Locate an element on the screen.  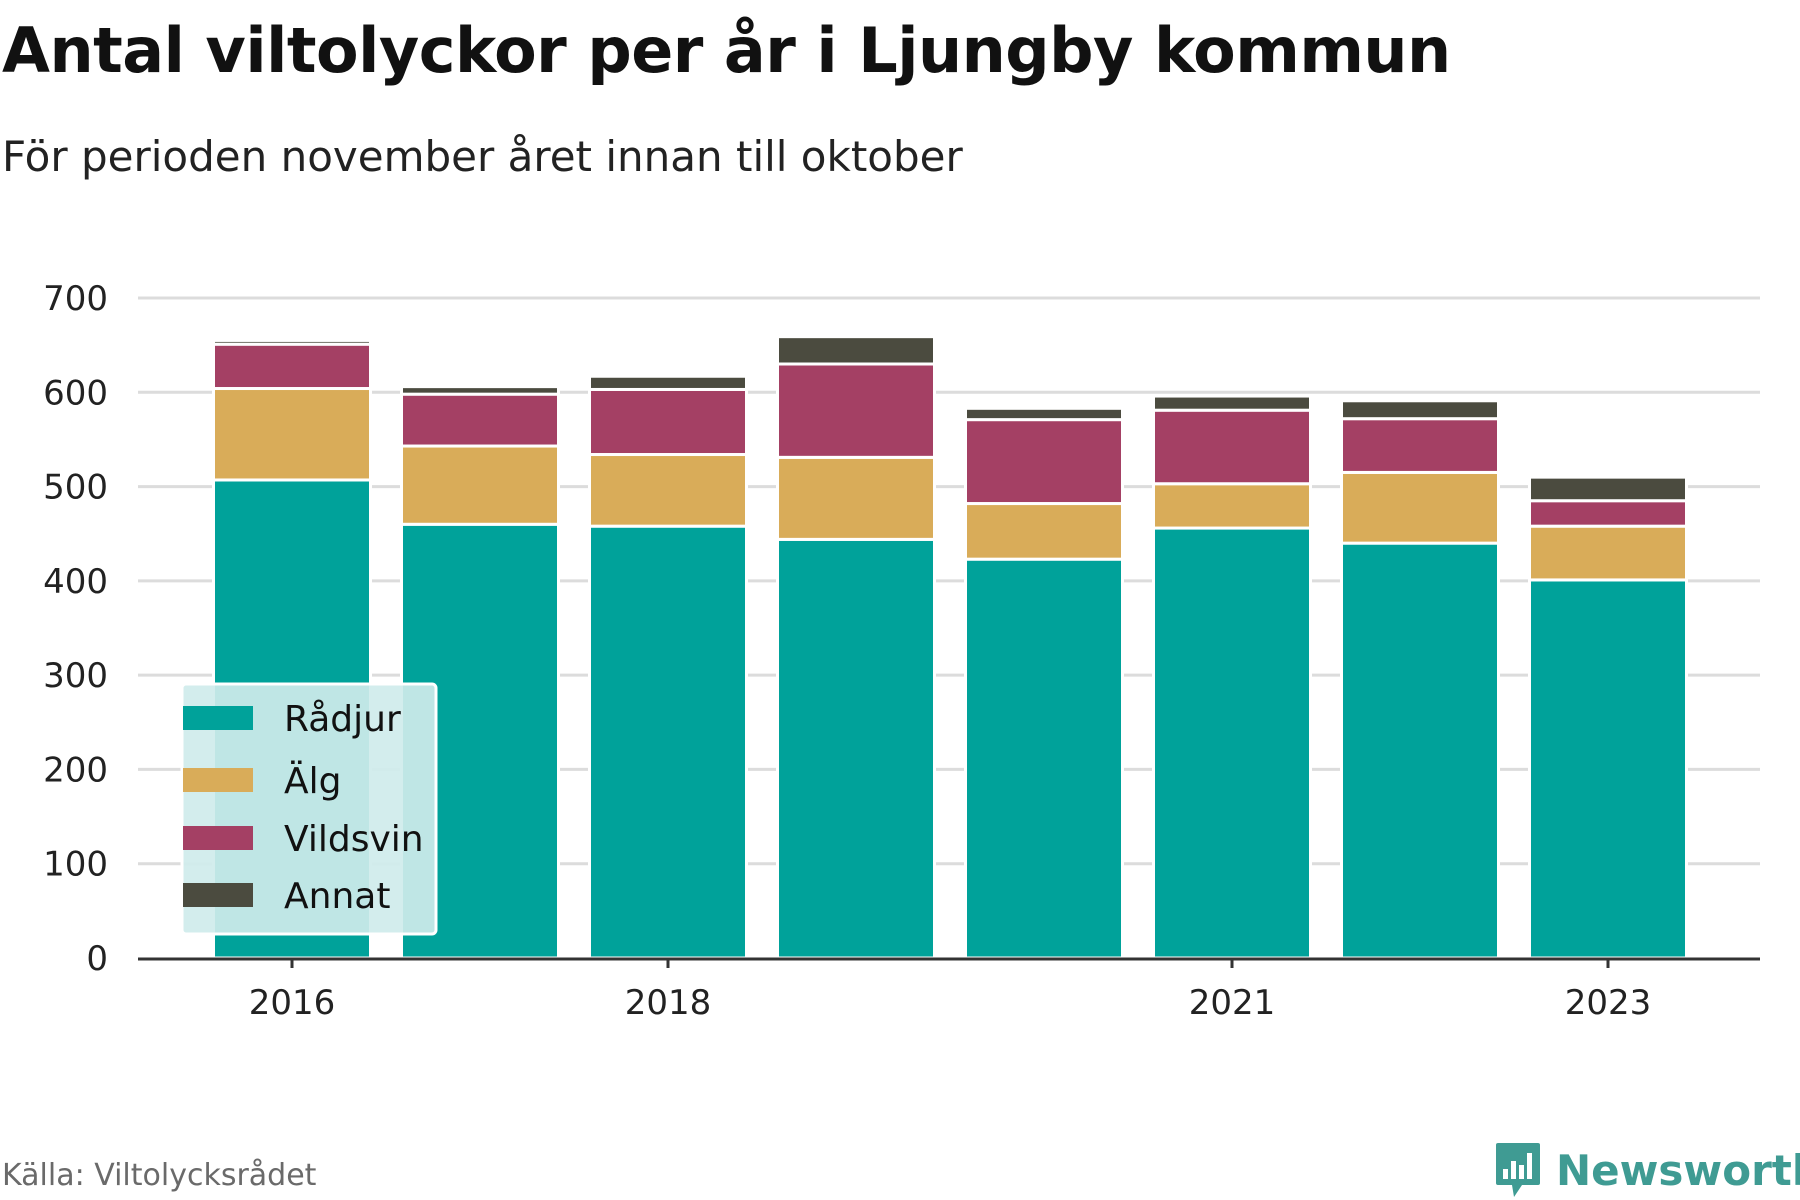
bar-segment-vildsvin-2018 is located at coordinates (668, 422).